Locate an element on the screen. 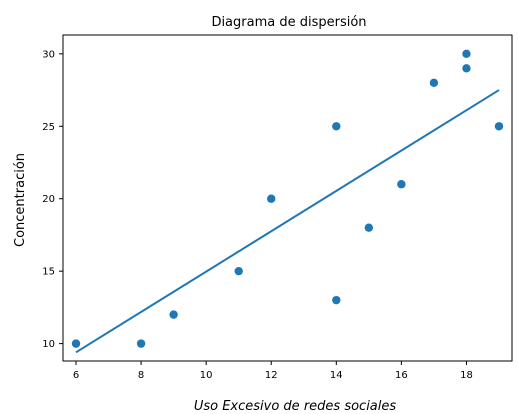  x-tick-label: 10 is located at coordinates (206, 375).